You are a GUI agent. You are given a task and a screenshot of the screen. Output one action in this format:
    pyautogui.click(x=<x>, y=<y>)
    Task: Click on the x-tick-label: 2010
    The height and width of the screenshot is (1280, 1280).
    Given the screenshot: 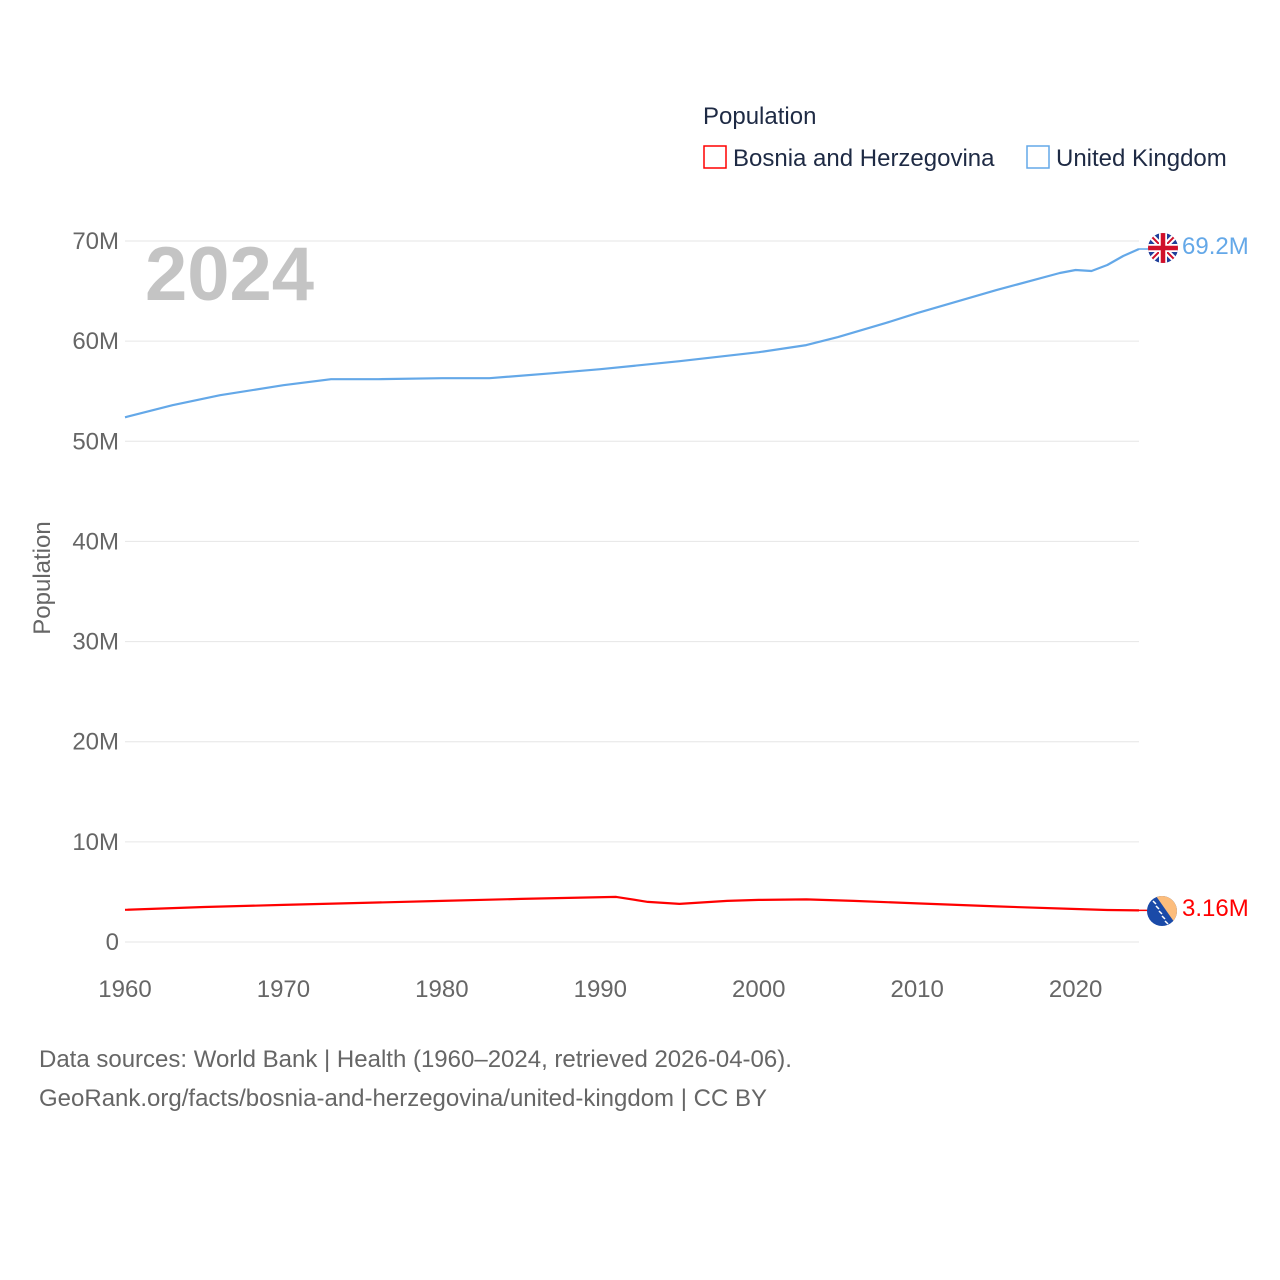 What is the action you would take?
    pyautogui.click(x=916, y=989)
    